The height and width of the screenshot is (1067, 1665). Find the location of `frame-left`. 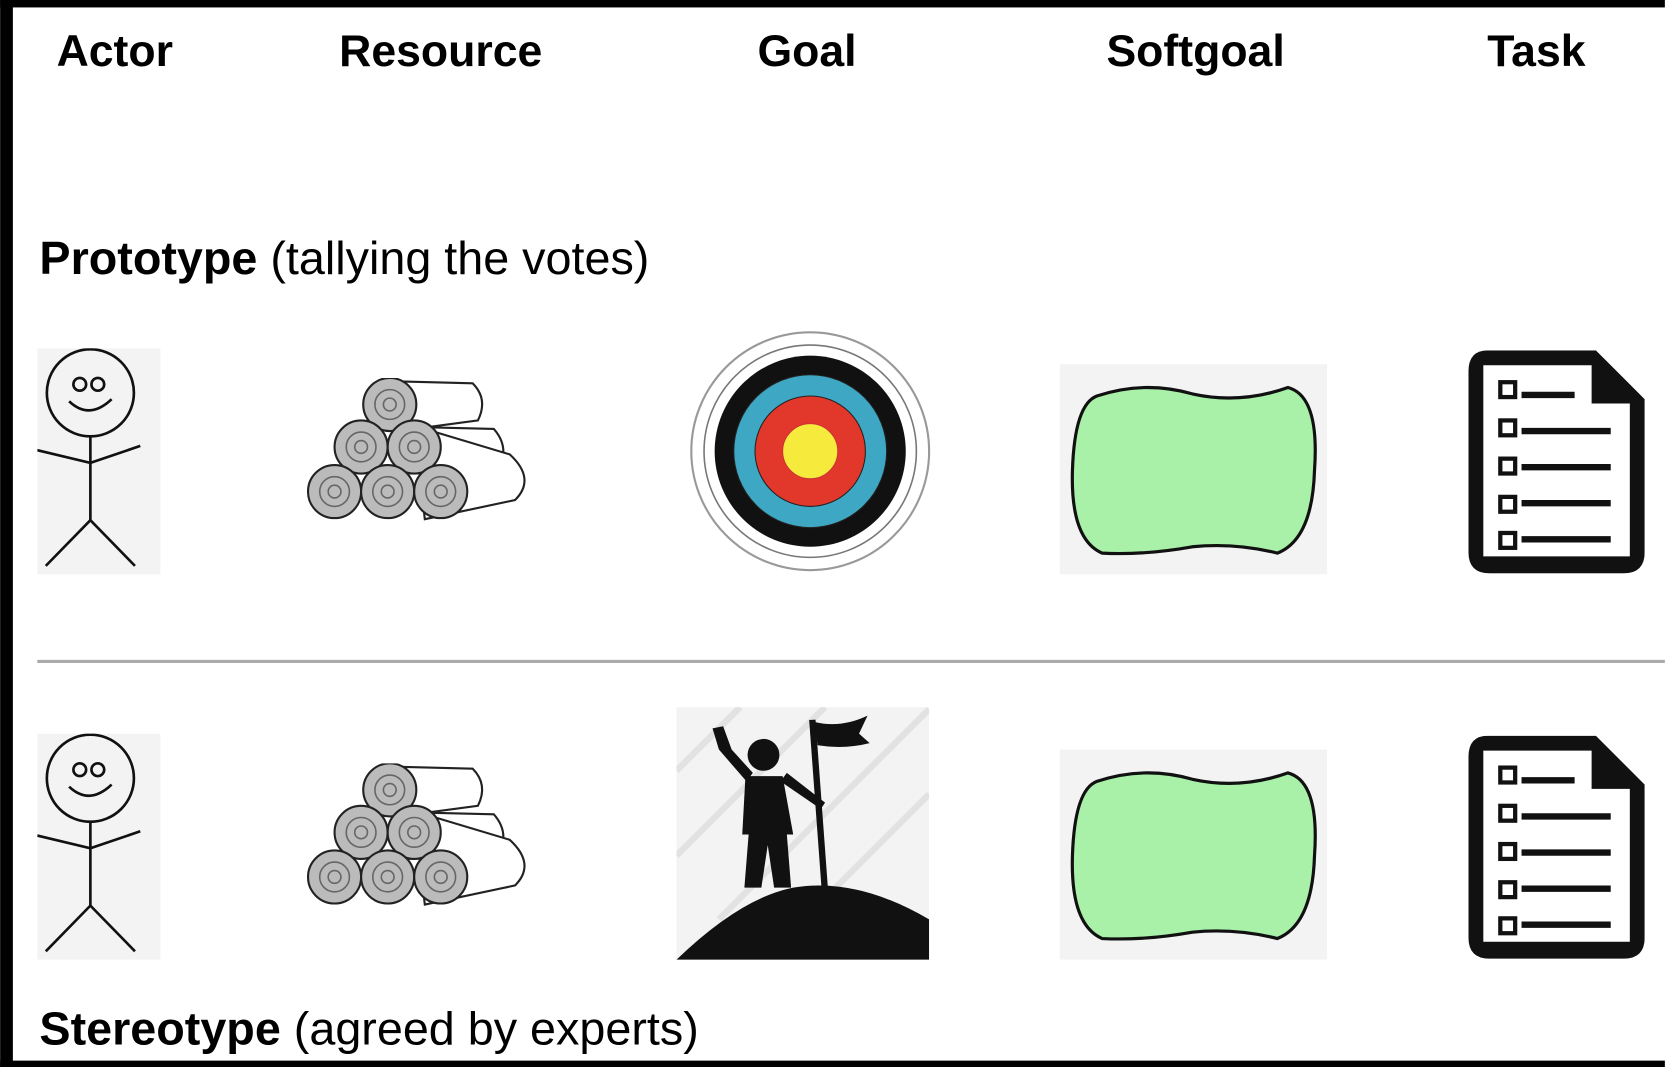

frame-left is located at coordinates (6, 533).